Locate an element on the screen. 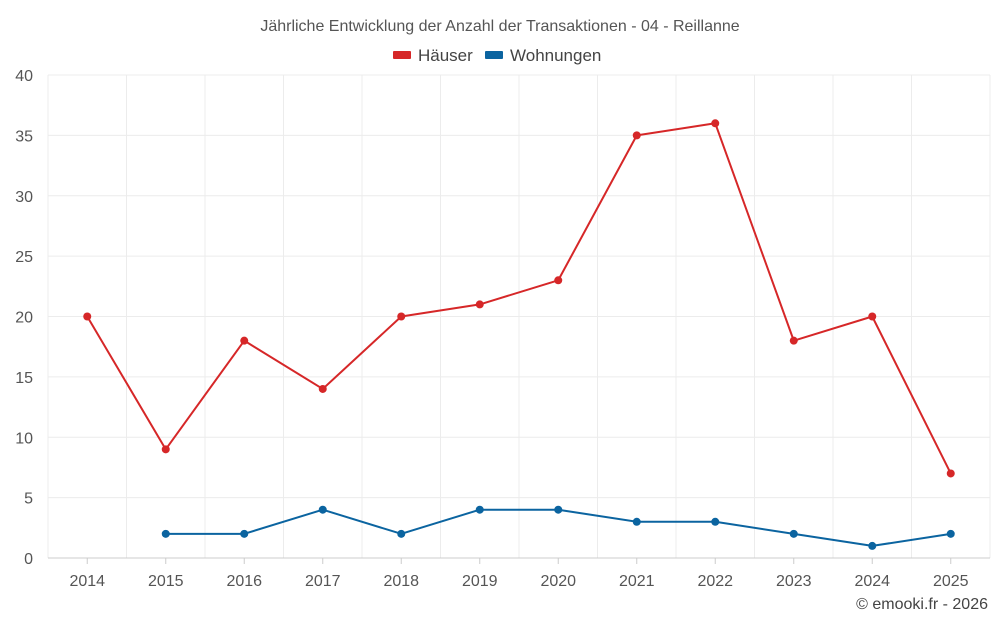 This screenshot has height=625, width=1000. y-tick-label: 0 is located at coordinates (28, 559).